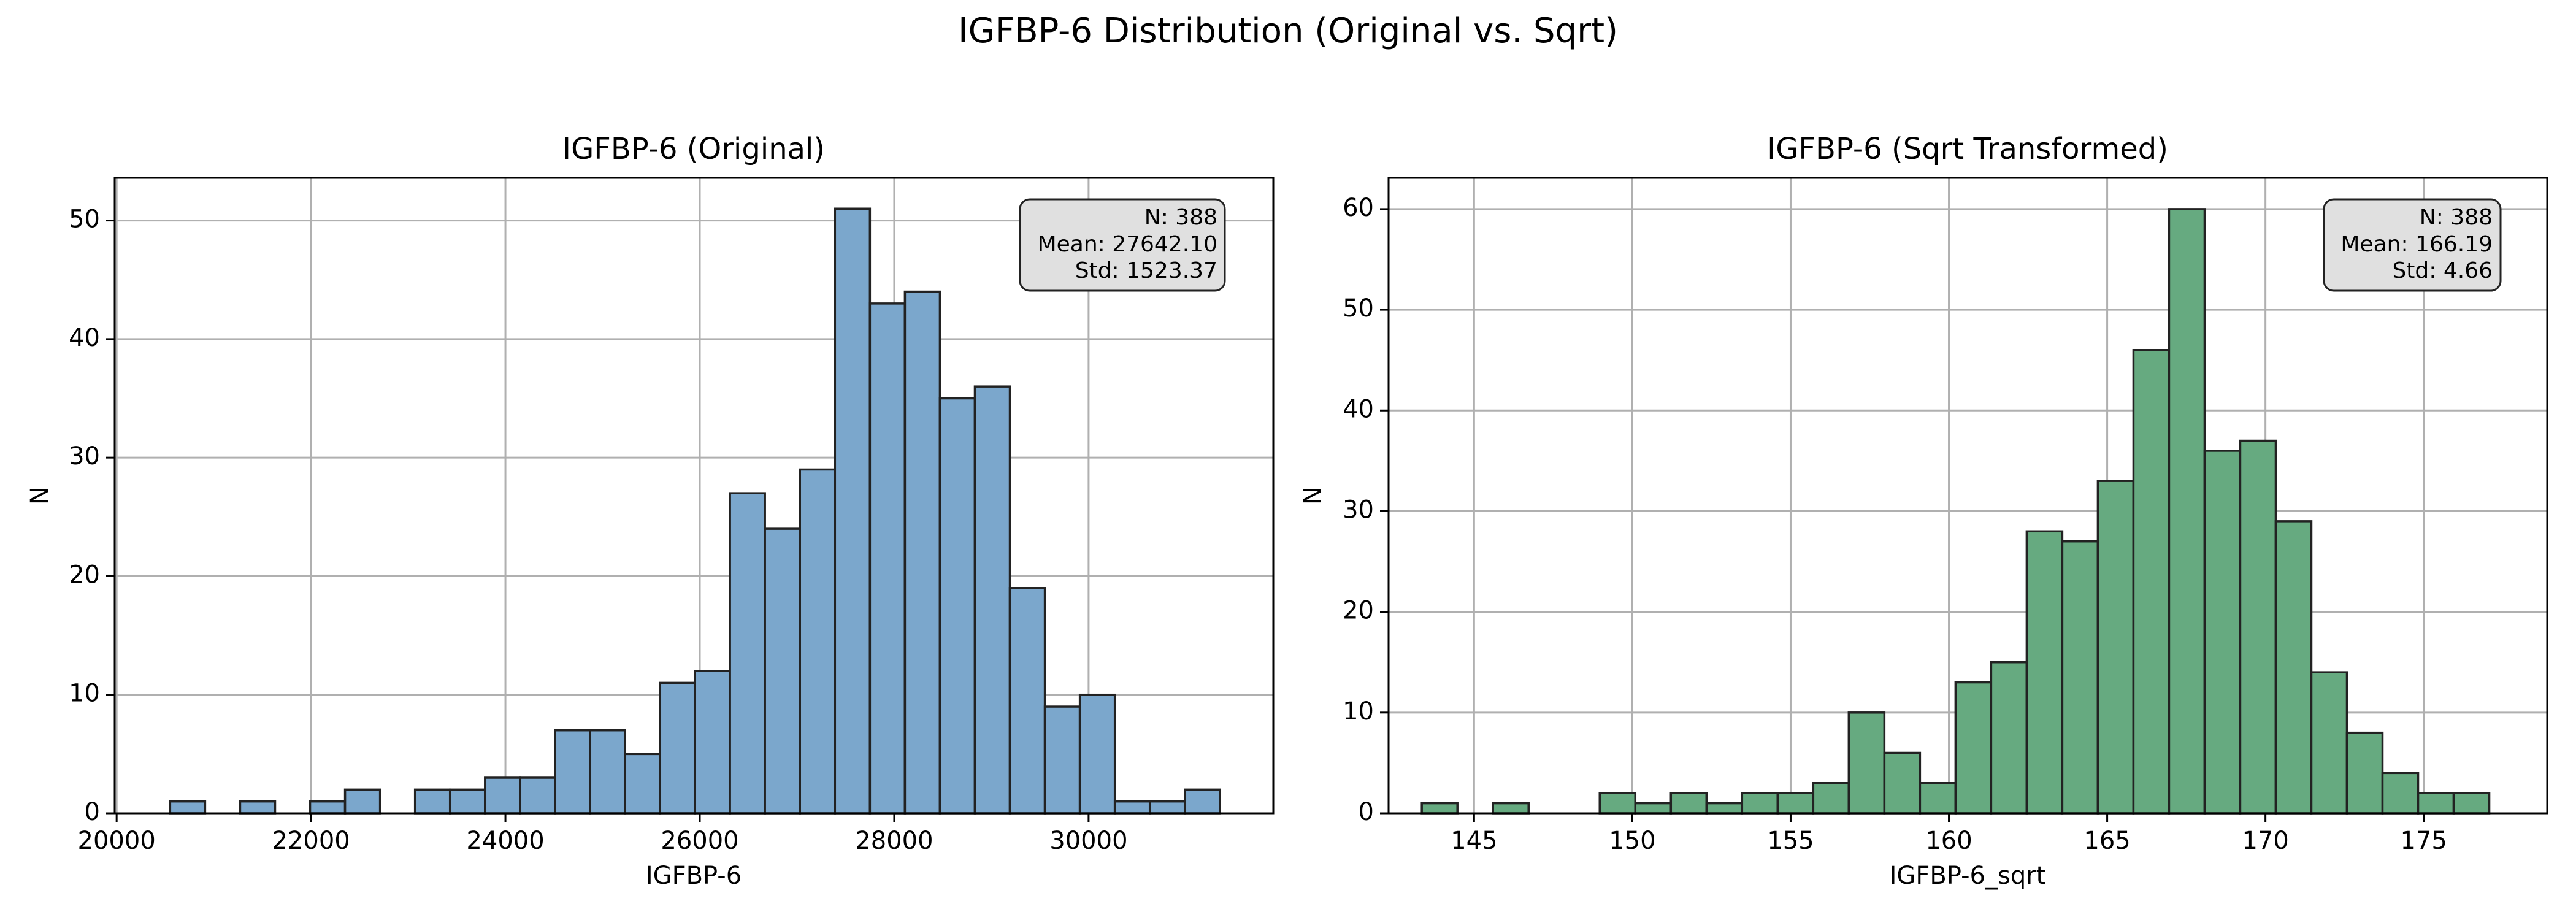 Image resolution: width=2576 pixels, height=920 pixels. I want to click on histogram-sqrt-ytick-label: 30, so click(1358, 510).